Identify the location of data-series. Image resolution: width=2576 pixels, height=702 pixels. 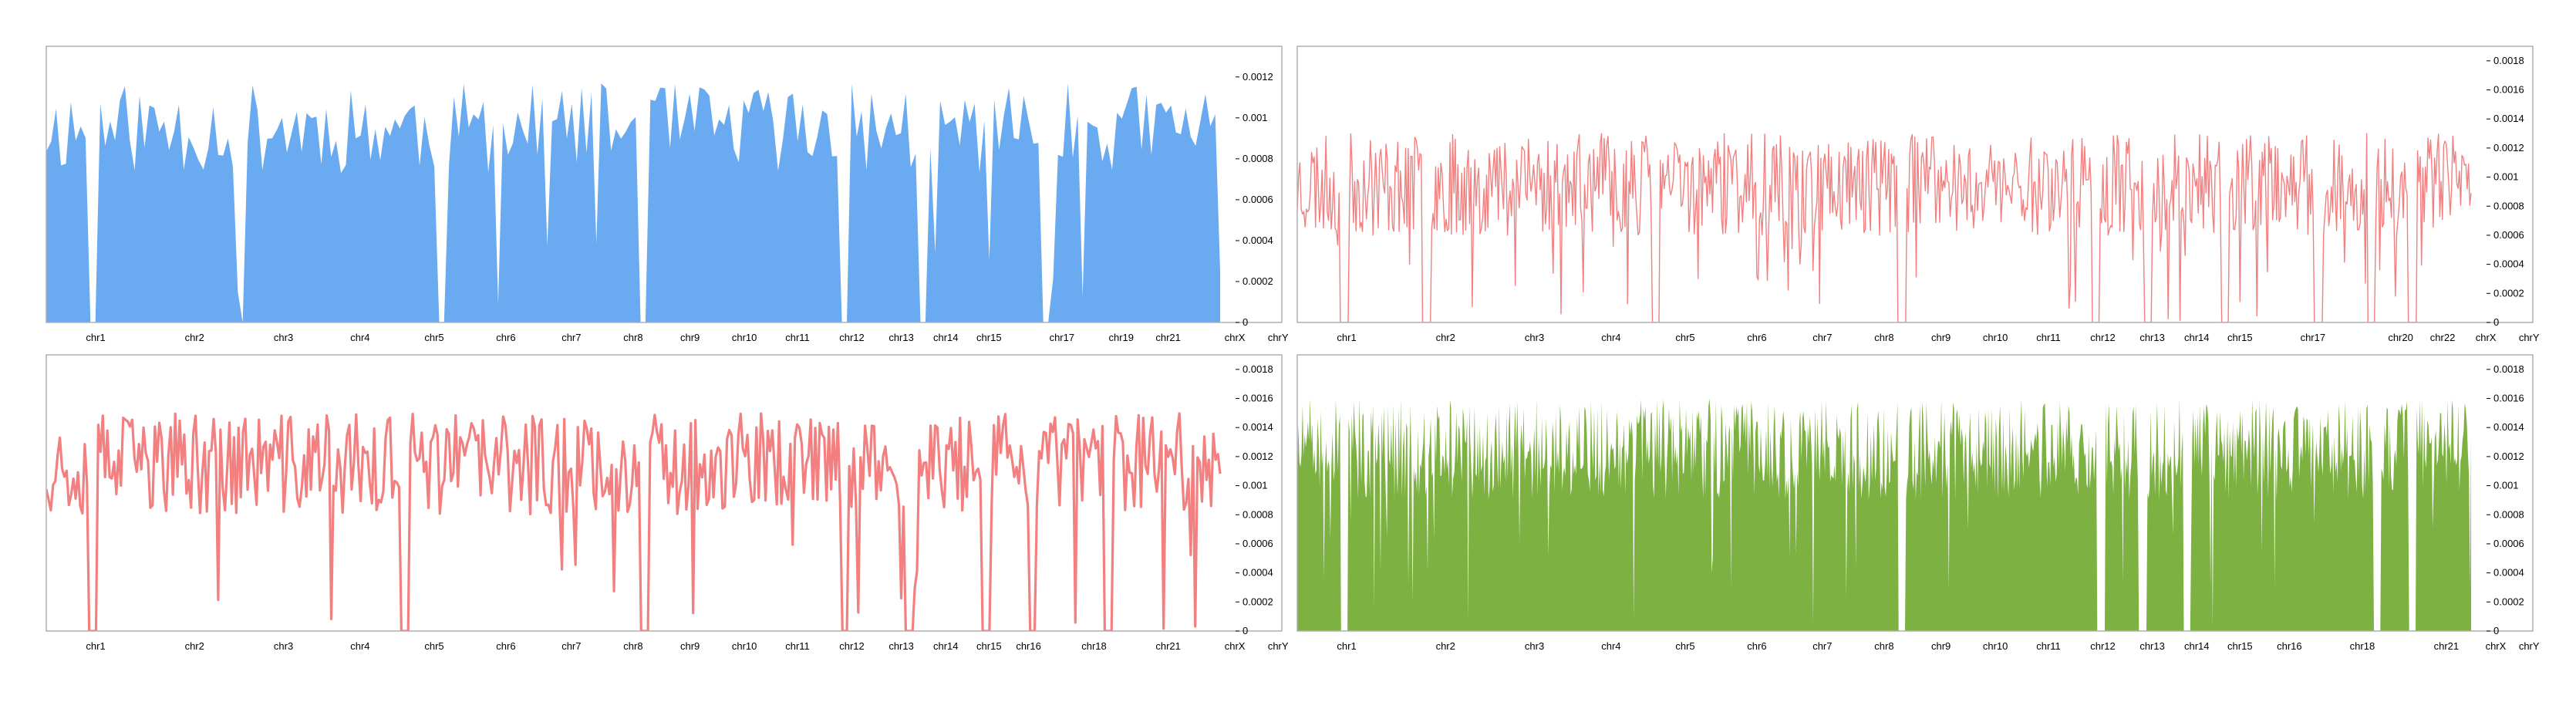
(1884, 227).